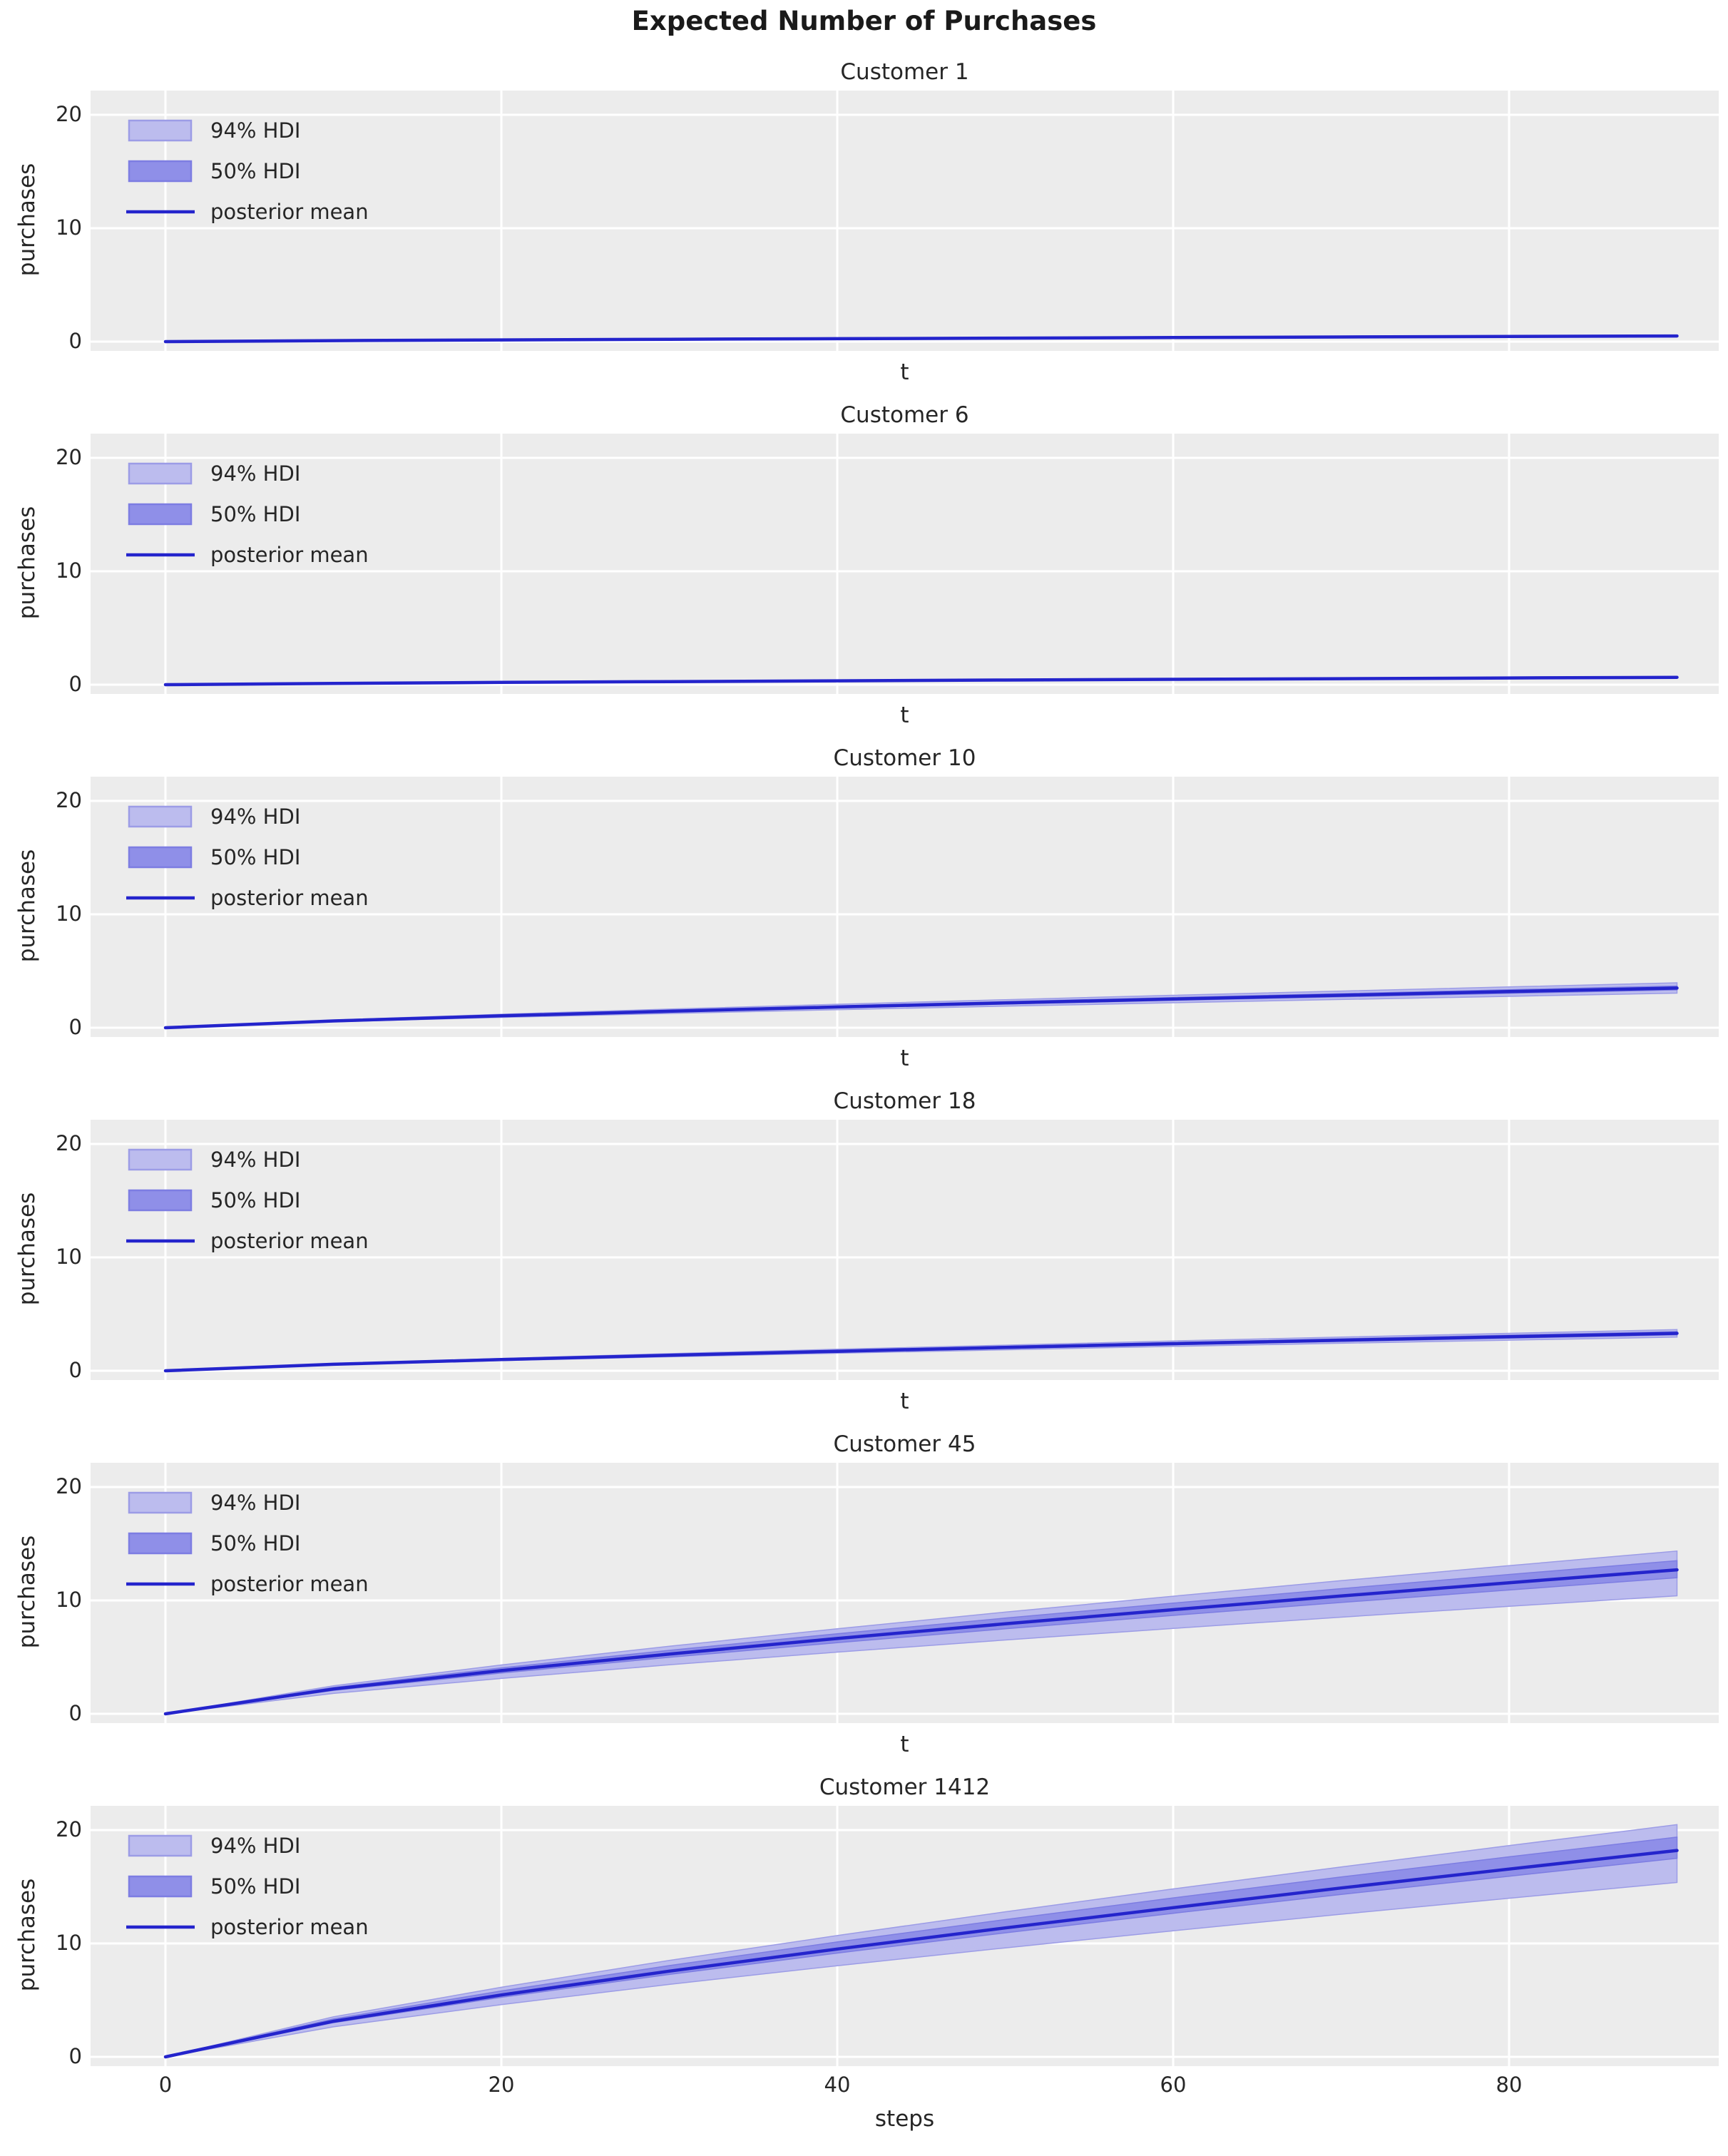  I want to click on subplot-title: Customer 45, so click(904, 1444).